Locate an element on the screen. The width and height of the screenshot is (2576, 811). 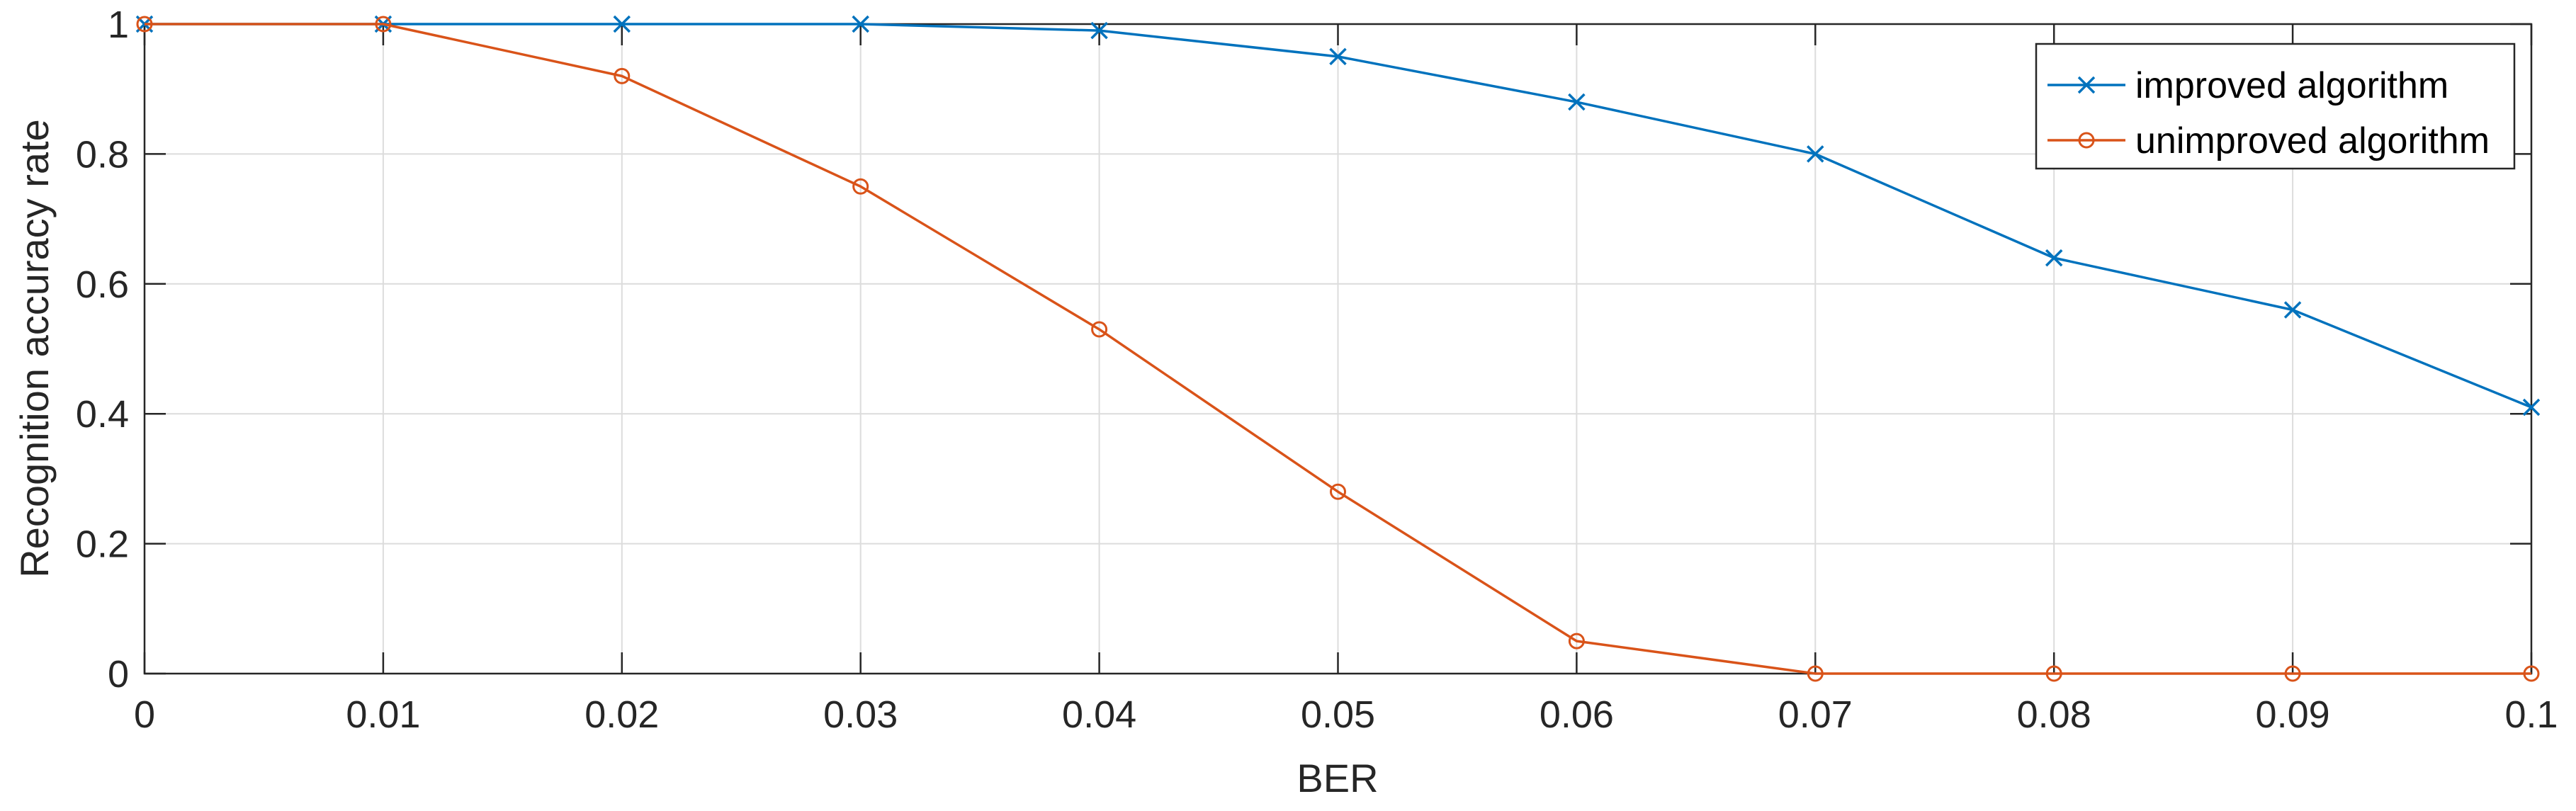
x-tick-label: 0.02 is located at coordinates (621, 715).